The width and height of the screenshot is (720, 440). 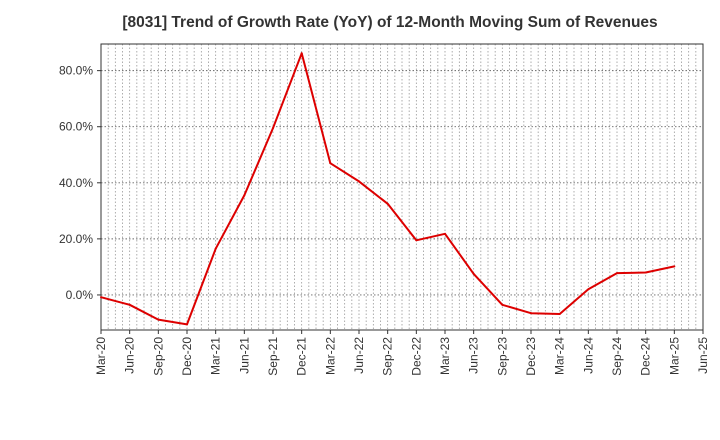 What do you see at coordinates (502, 356) in the screenshot?
I see `x-tick-label: Sep-23` at bounding box center [502, 356].